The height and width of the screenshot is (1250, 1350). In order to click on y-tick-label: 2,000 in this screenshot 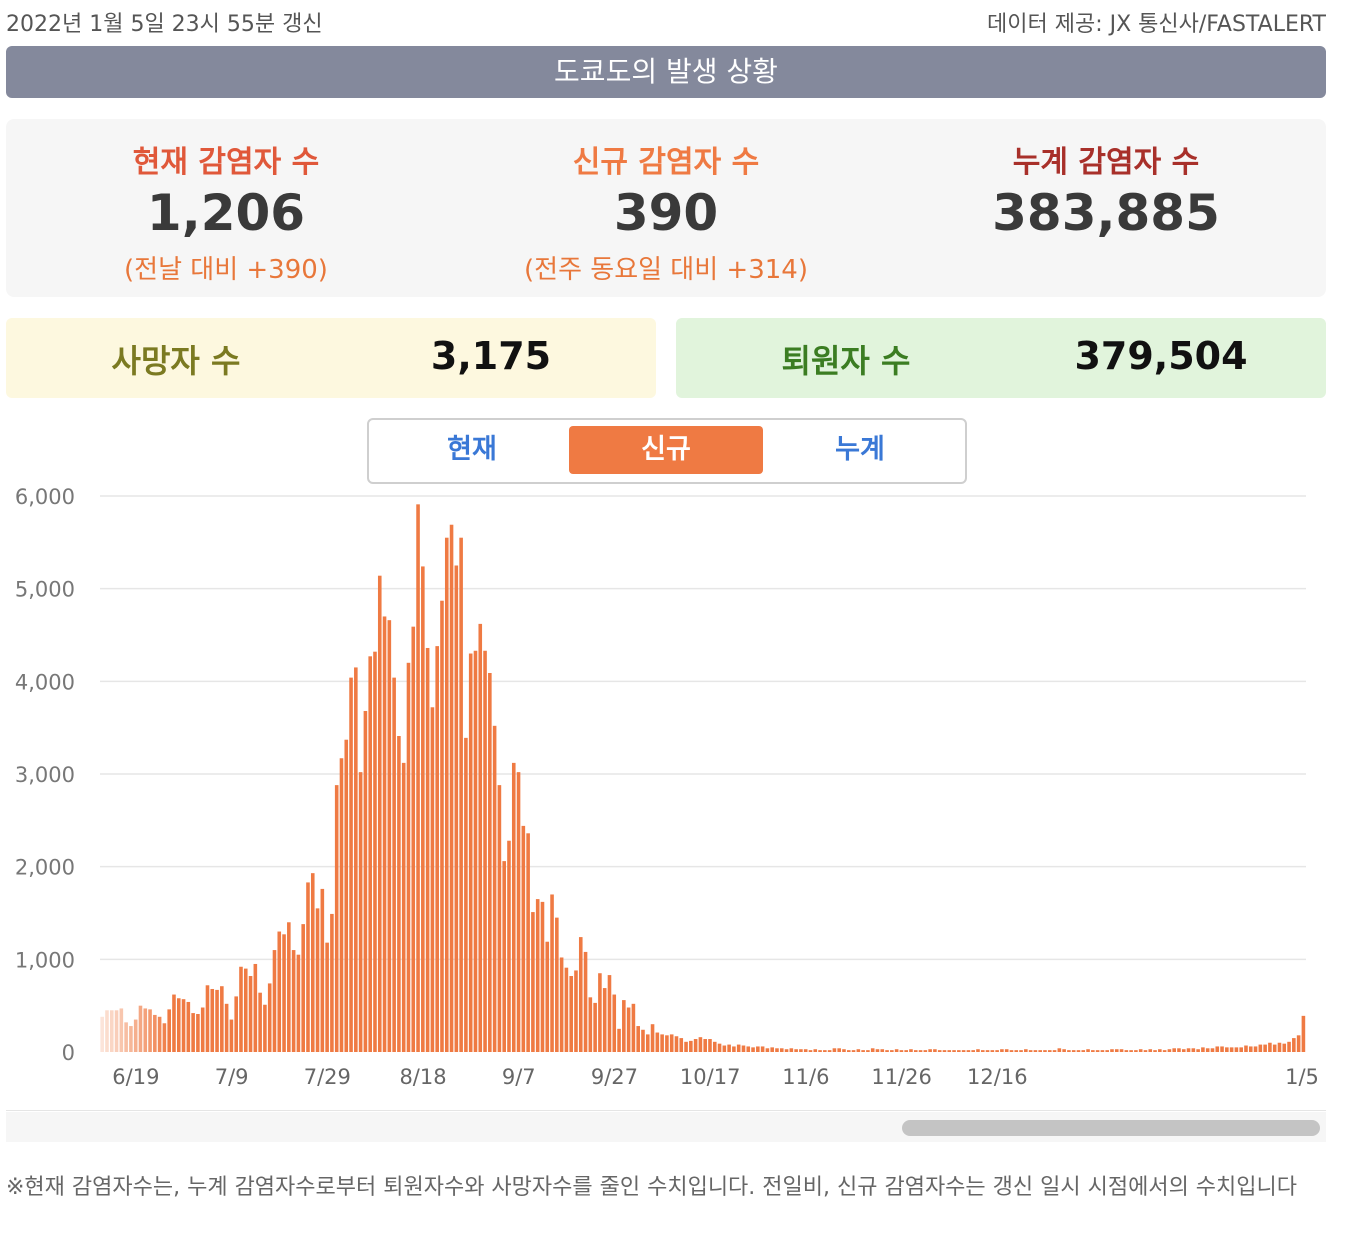, I will do `click(45, 868)`.